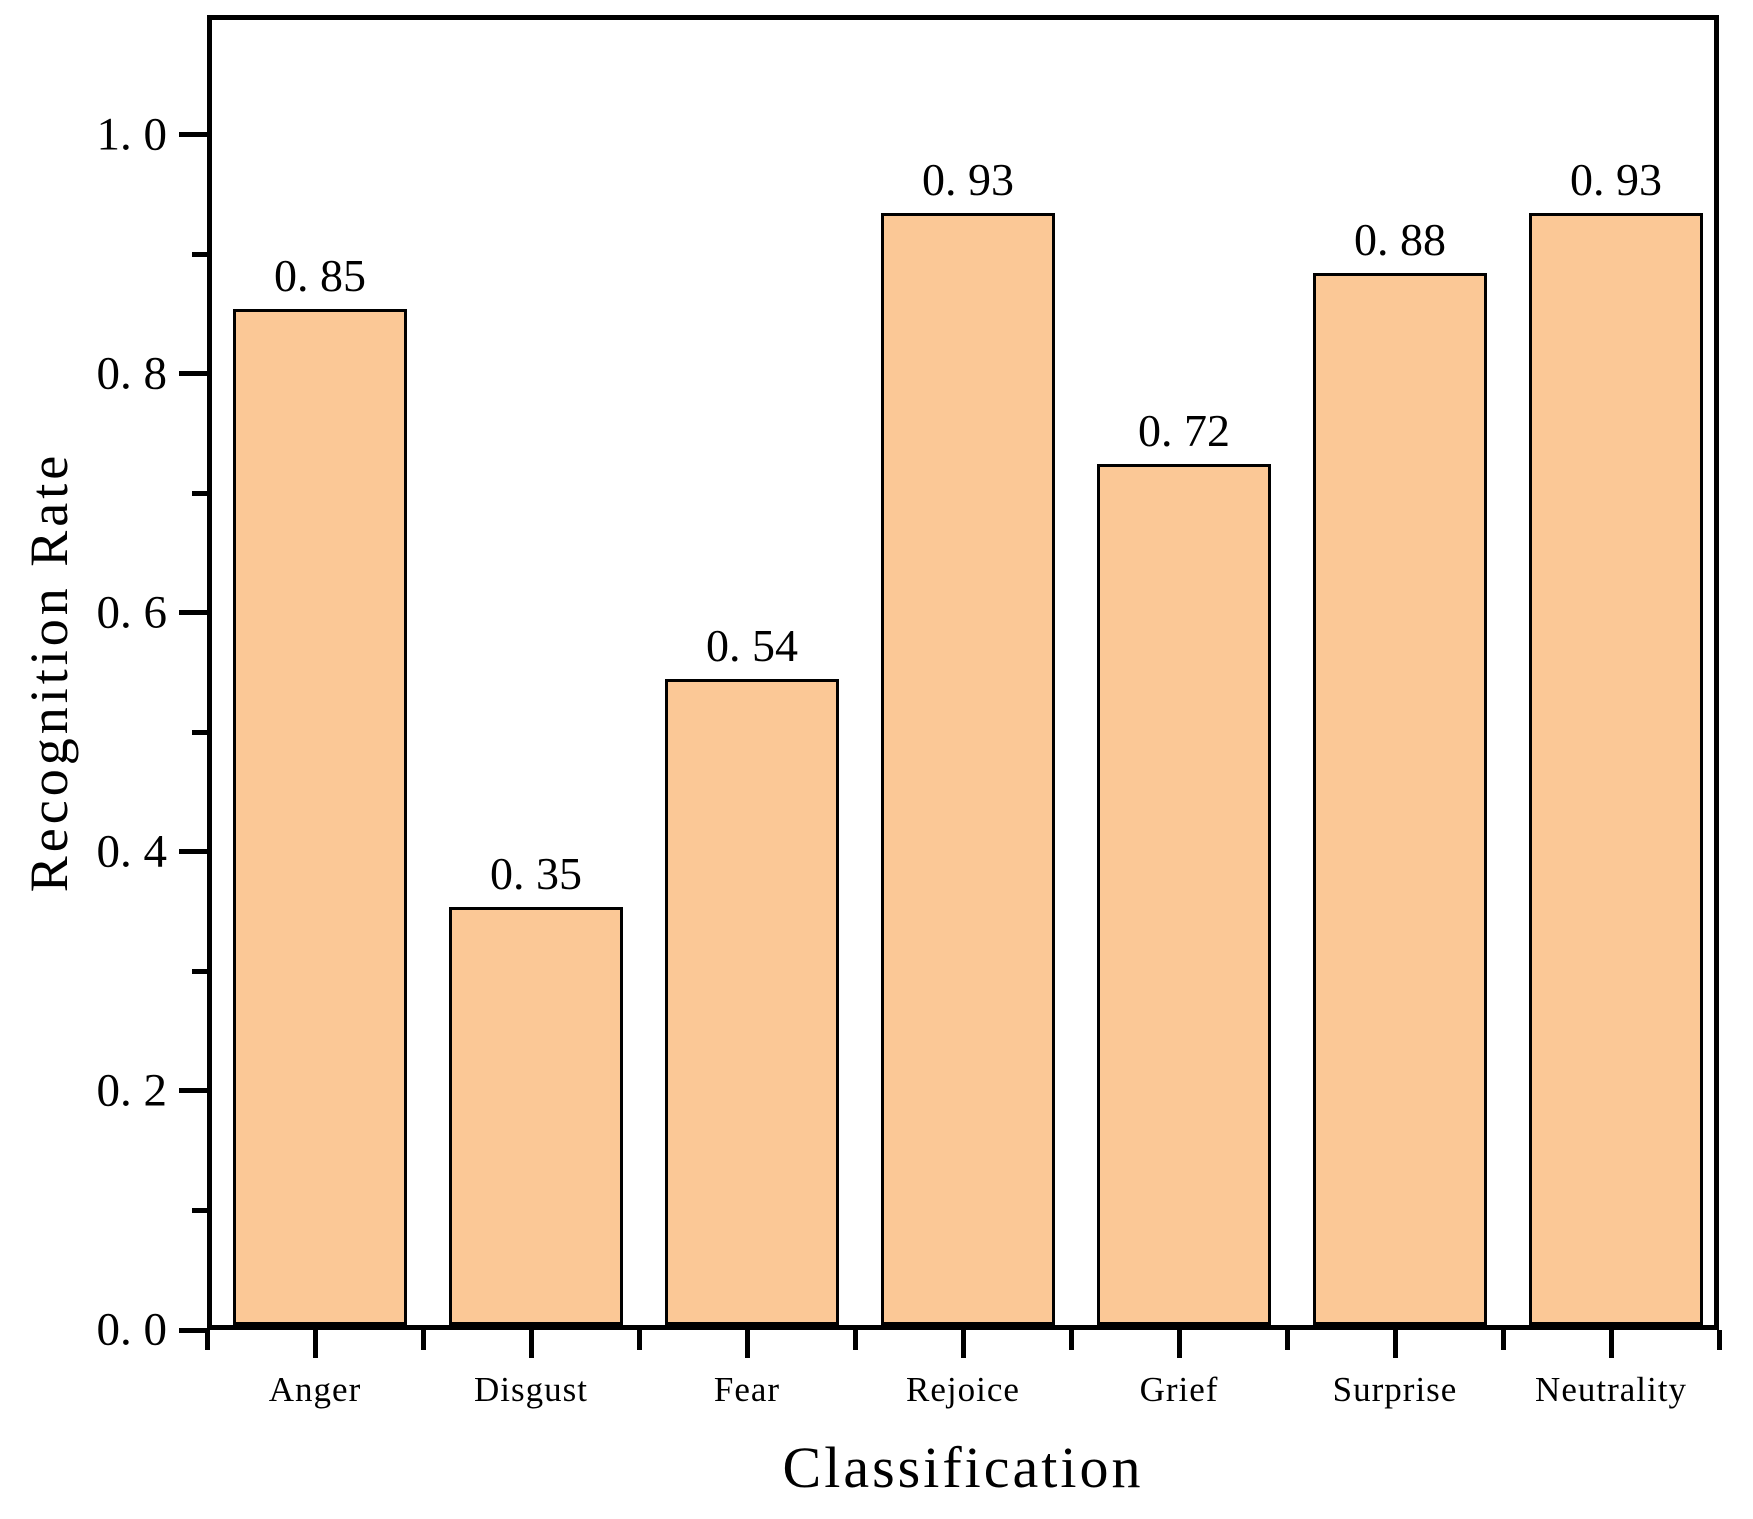  Describe the element at coordinates (752, 1002) in the screenshot. I see `bar-fear` at that location.